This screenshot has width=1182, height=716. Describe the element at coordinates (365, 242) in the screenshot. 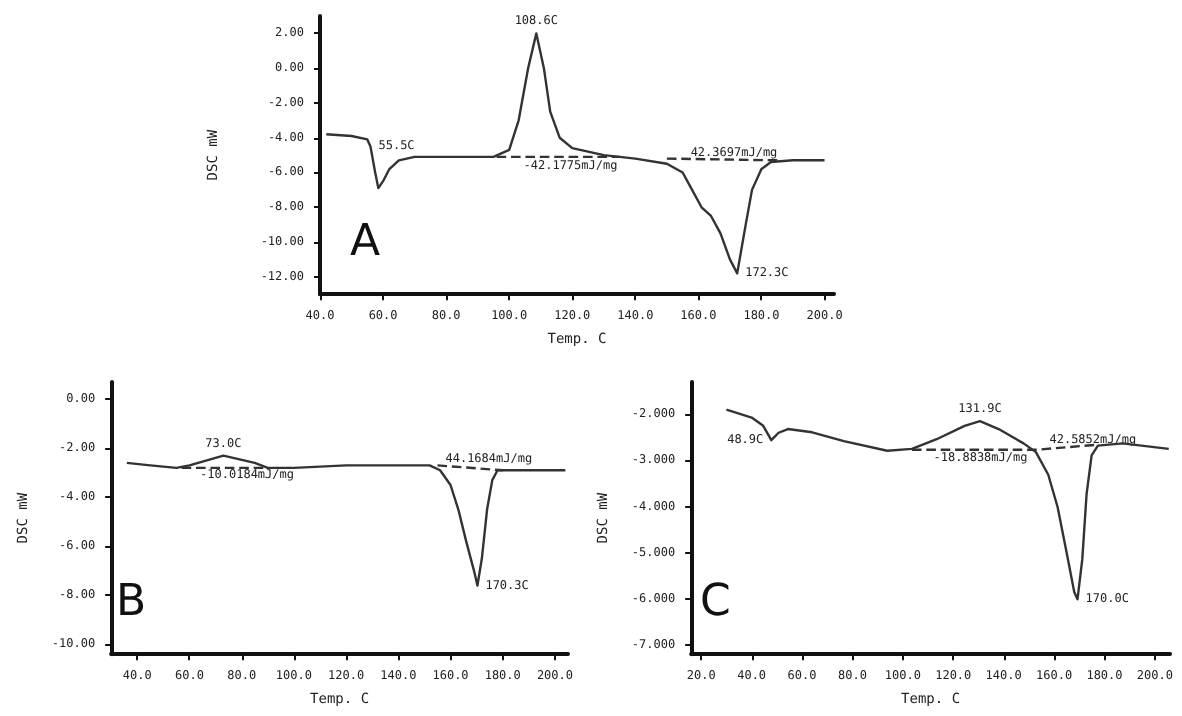

I see `annotation: A` at that location.